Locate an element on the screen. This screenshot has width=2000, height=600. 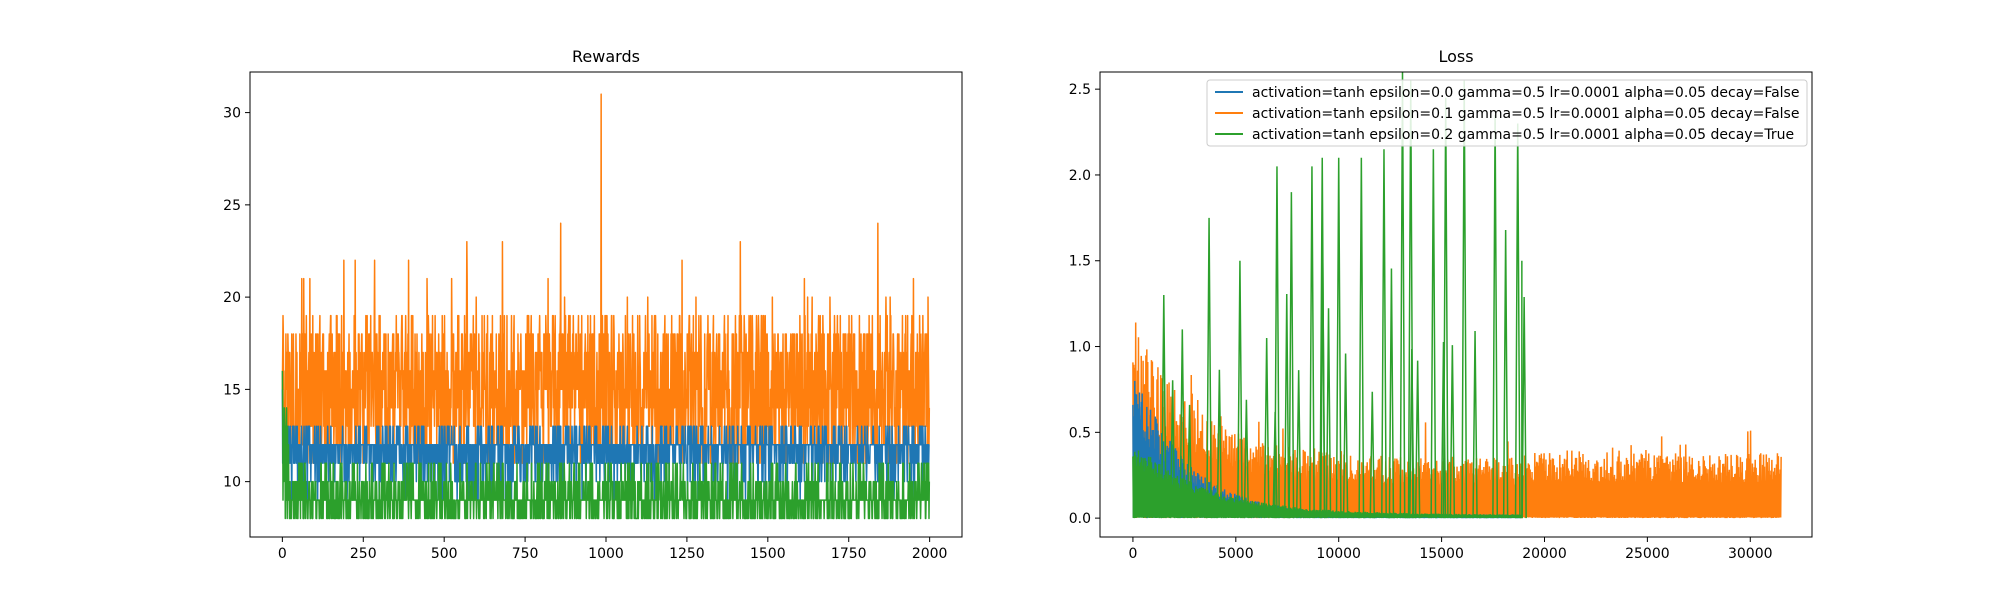
x-tick-label: 1750 is located at coordinates (849, 554).